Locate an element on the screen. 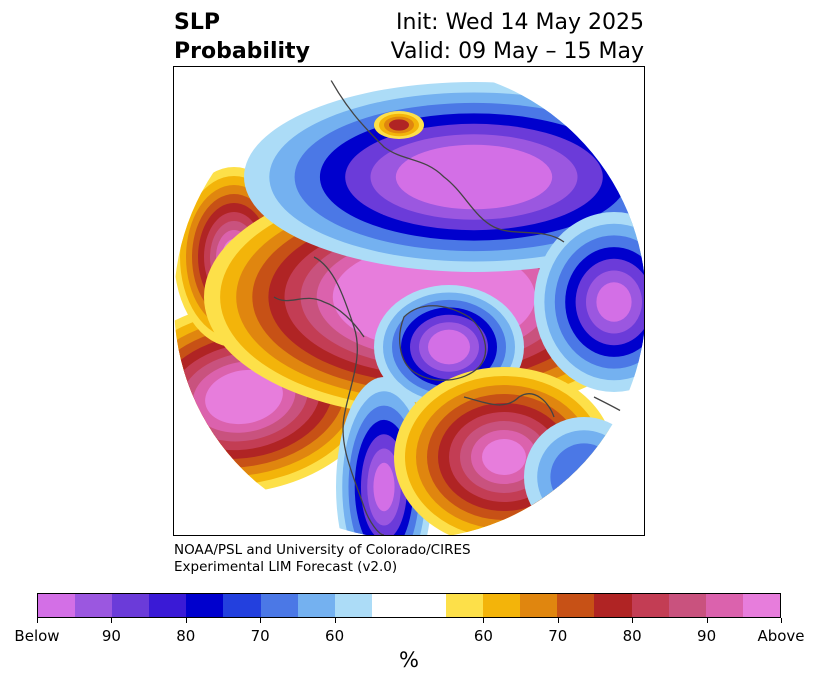 The height and width of the screenshot is (686, 819). eurasian-low is located at coordinates (474, 177).